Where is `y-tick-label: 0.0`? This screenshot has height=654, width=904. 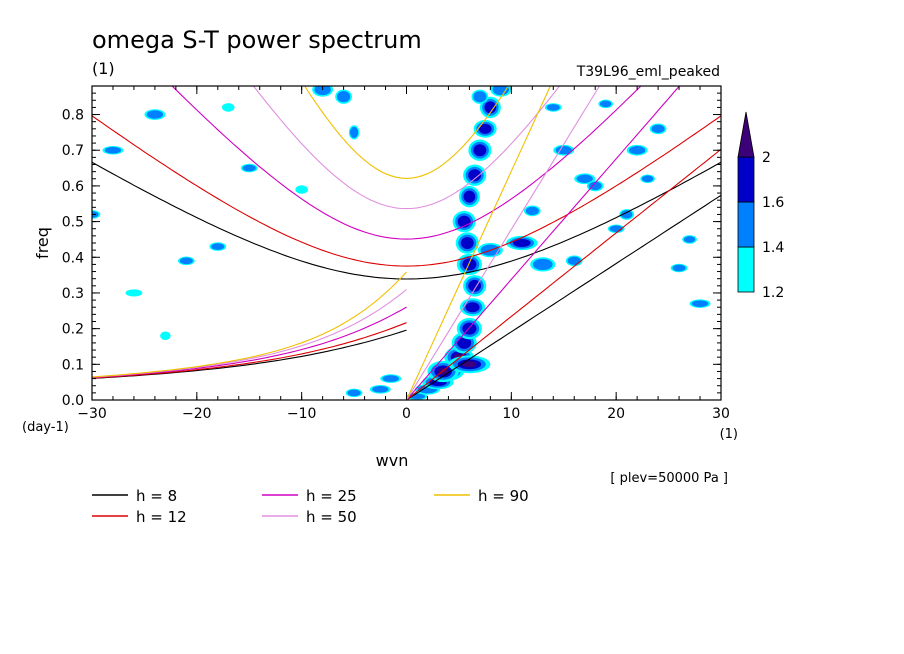
y-tick-label: 0.0 is located at coordinates (73, 401).